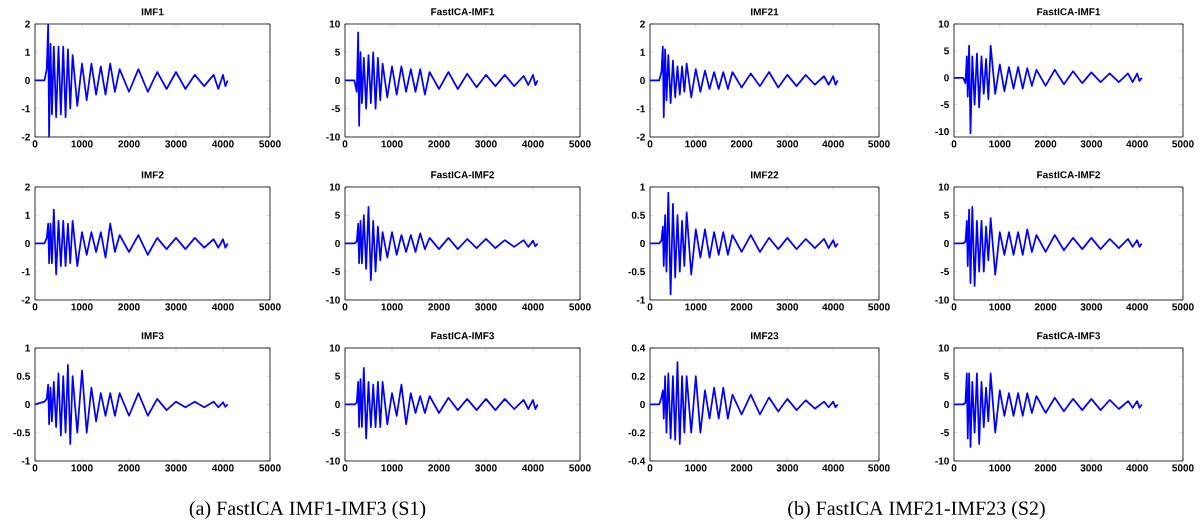 This screenshot has width=1204, height=531. I want to click on chart-title: FastICA-IMF1, so click(1069, 12).